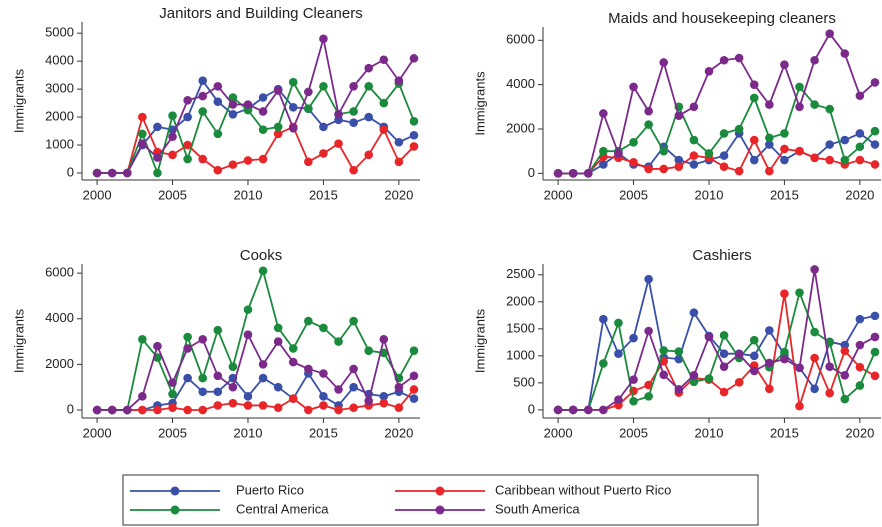  Describe the element at coordinates (721, 255) in the screenshot. I see `chart-title: Cashiers` at that location.